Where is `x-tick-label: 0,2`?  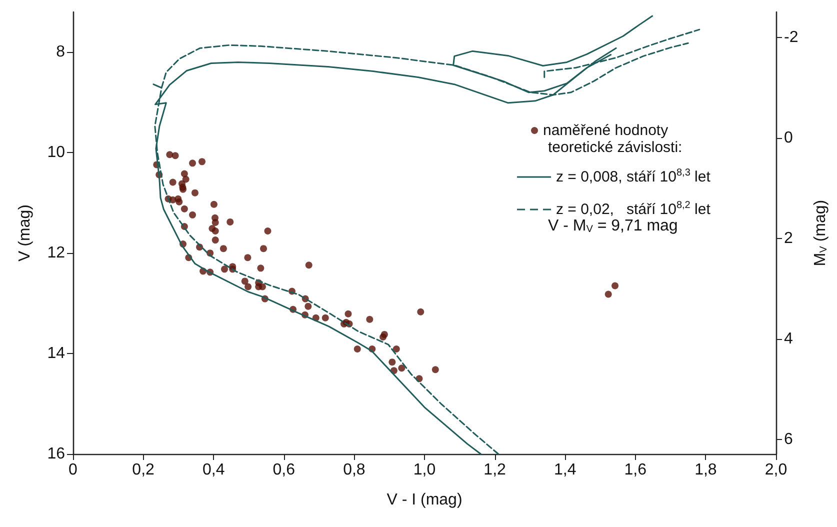
x-tick-label: 0,2 is located at coordinates (143, 470).